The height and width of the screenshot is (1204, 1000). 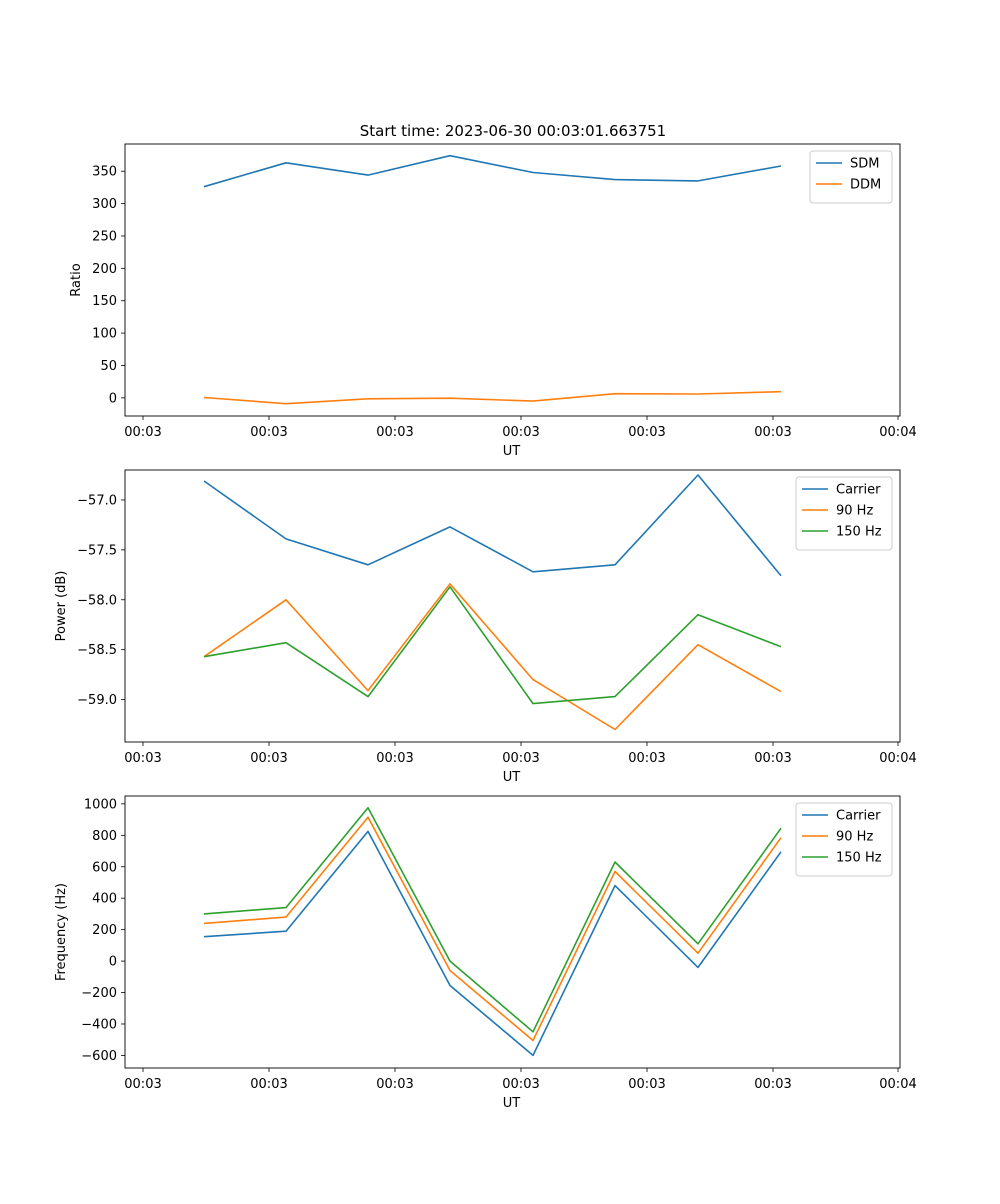 I want to click on y-tick-label: 250, so click(x=104, y=236).